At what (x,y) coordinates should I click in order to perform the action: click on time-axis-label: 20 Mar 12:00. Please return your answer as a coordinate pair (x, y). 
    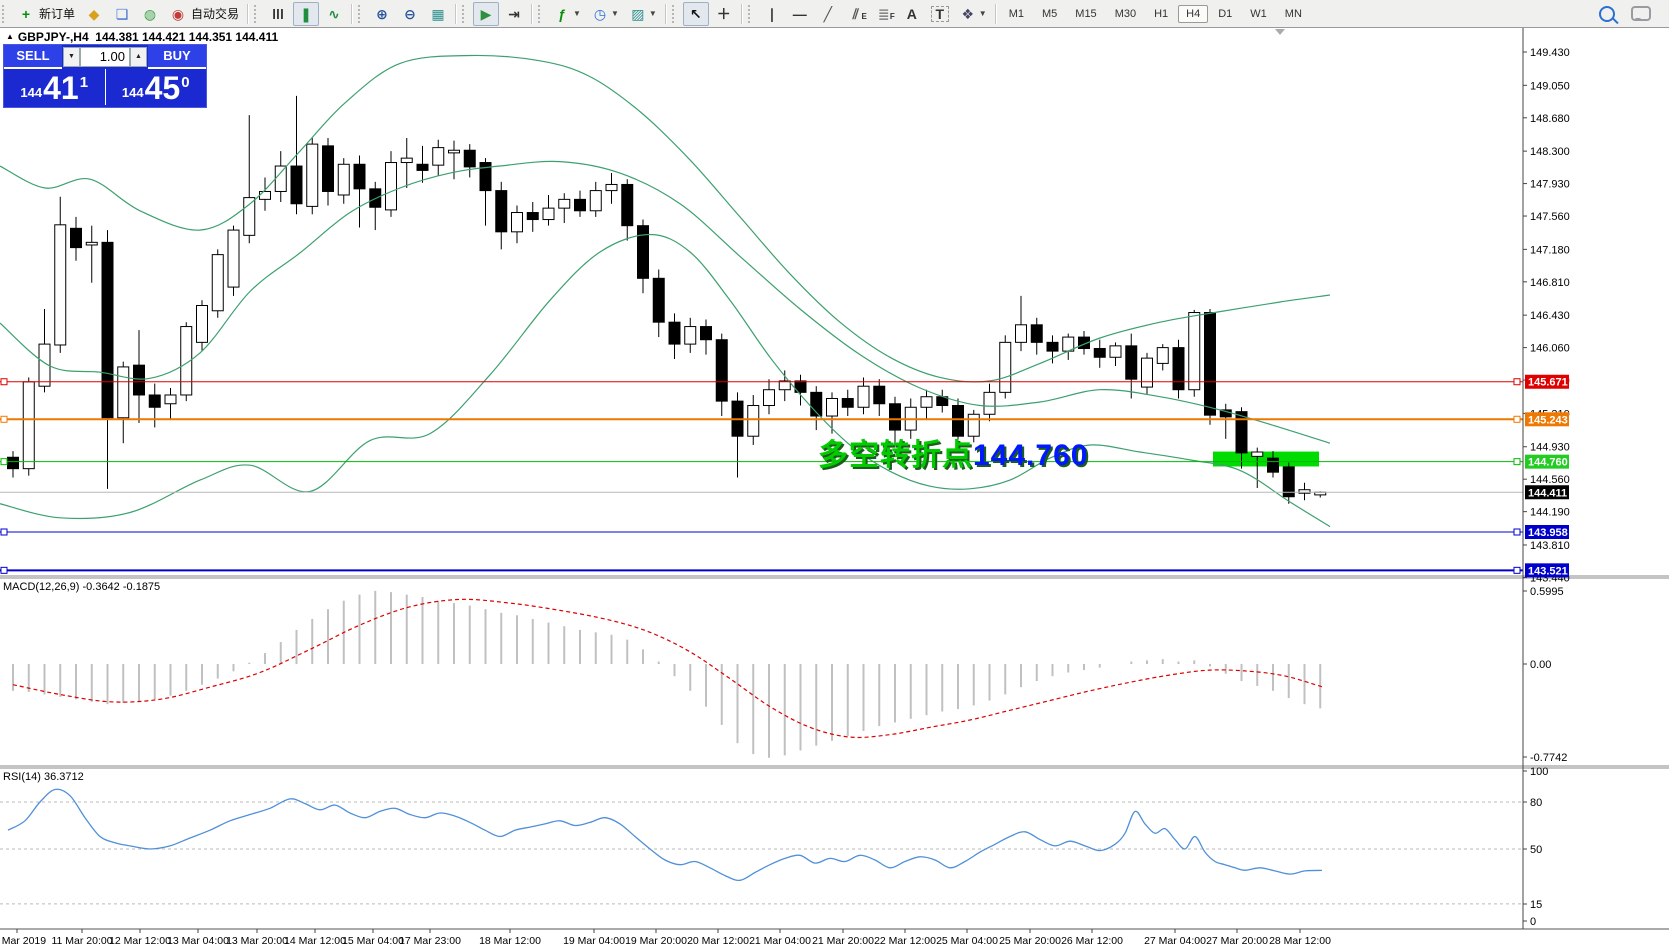
    Looking at the image, I should click on (718, 941).